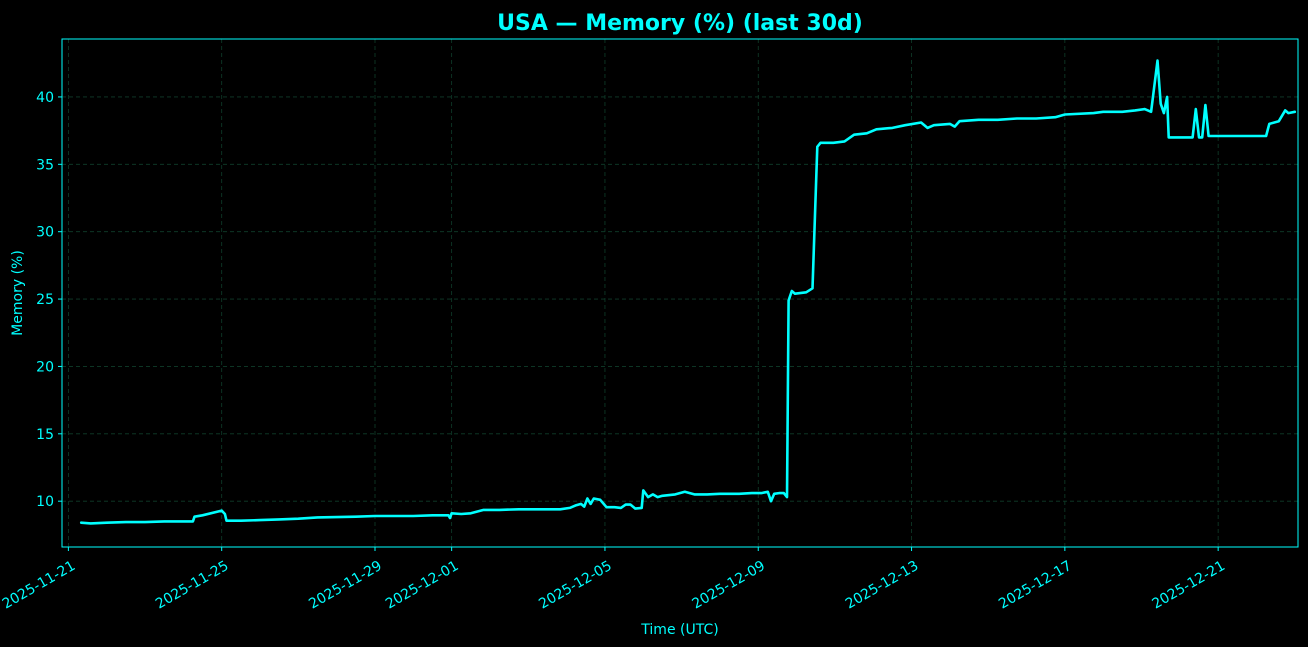 This screenshot has height=647, width=1308. What do you see at coordinates (45, 435) in the screenshot?
I see `y-tick-label: 15` at bounding box center [45, 435].